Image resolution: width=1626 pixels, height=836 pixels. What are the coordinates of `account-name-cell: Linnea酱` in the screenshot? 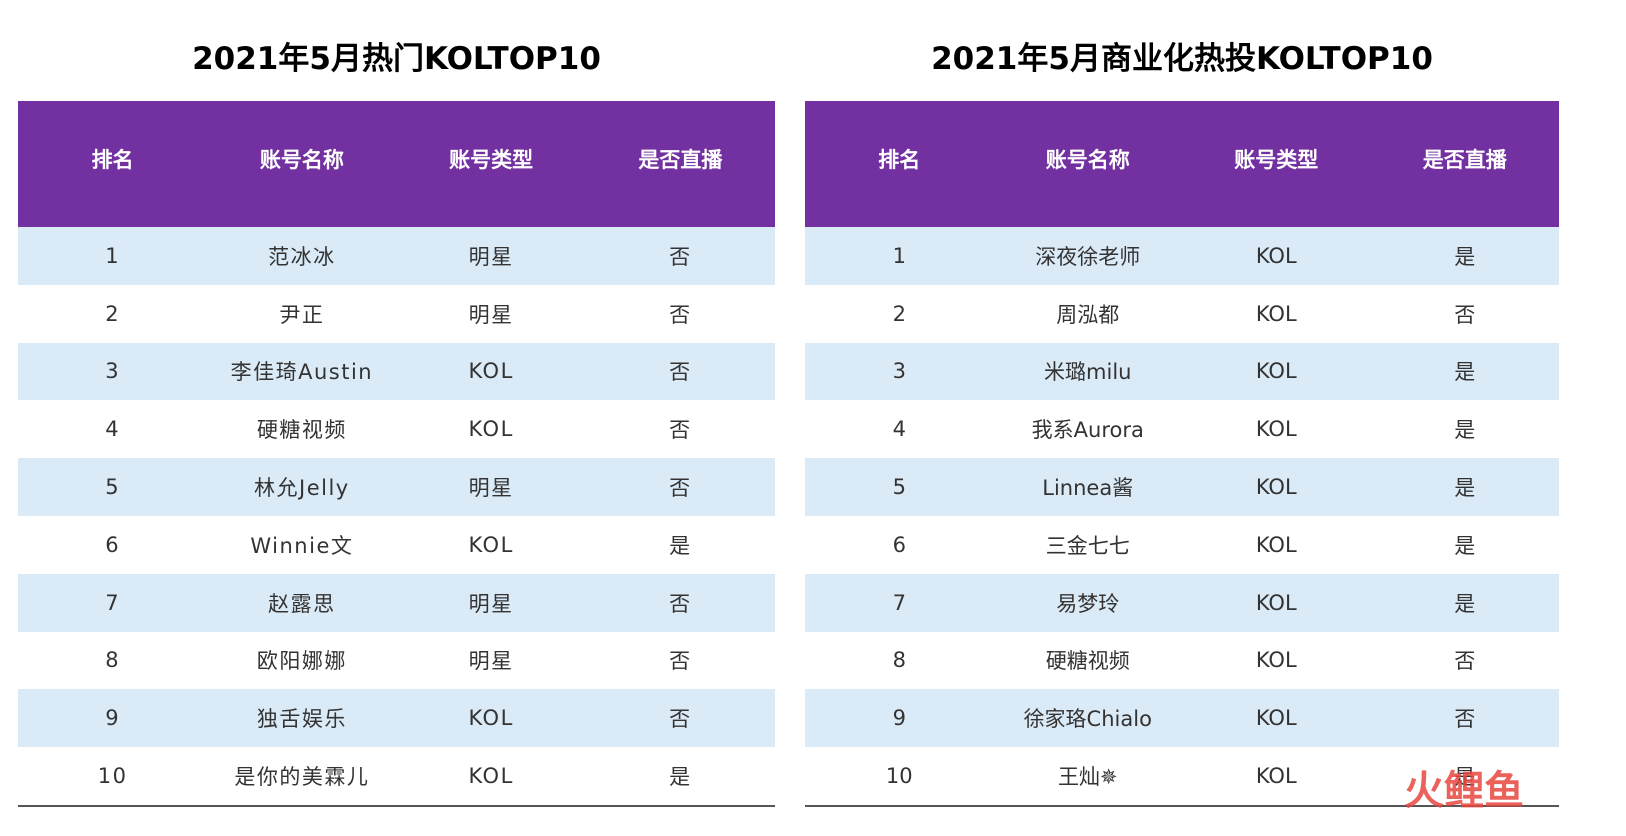 It's located at (1088, 488).